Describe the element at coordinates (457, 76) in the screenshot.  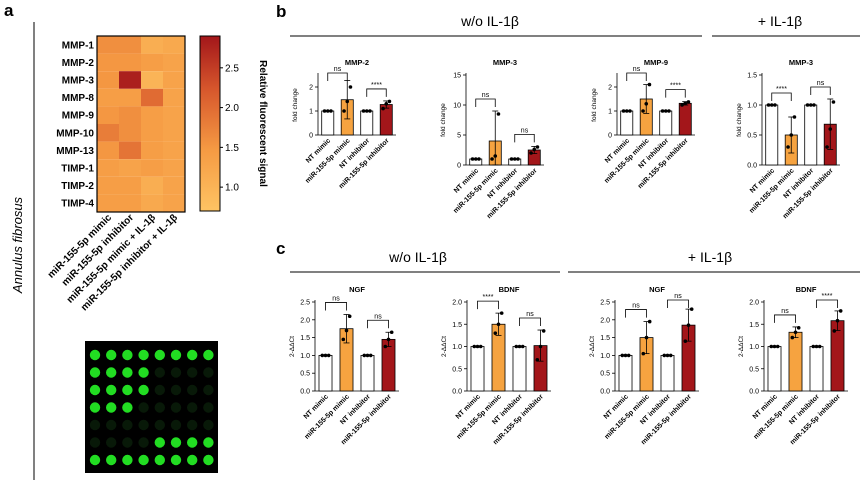
I see `y-tick-label: 15` at that location.